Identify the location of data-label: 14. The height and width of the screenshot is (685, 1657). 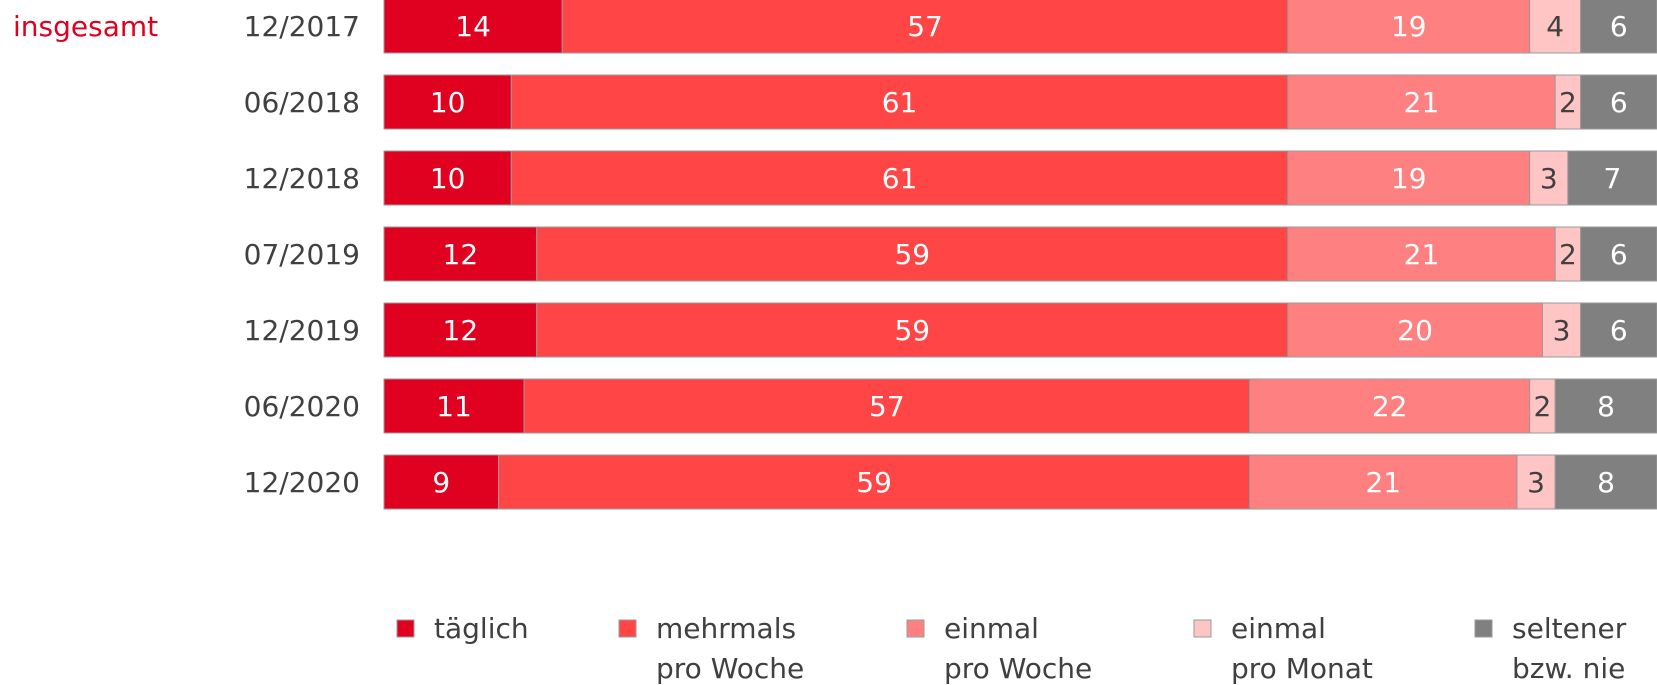
(473, 26).